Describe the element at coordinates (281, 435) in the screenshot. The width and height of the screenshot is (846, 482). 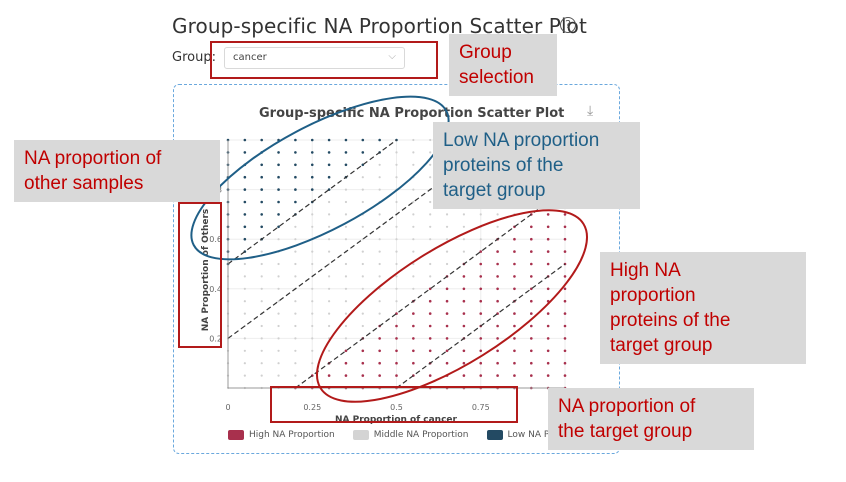
I see `legend-item-high: High NA Proportion` at that location.